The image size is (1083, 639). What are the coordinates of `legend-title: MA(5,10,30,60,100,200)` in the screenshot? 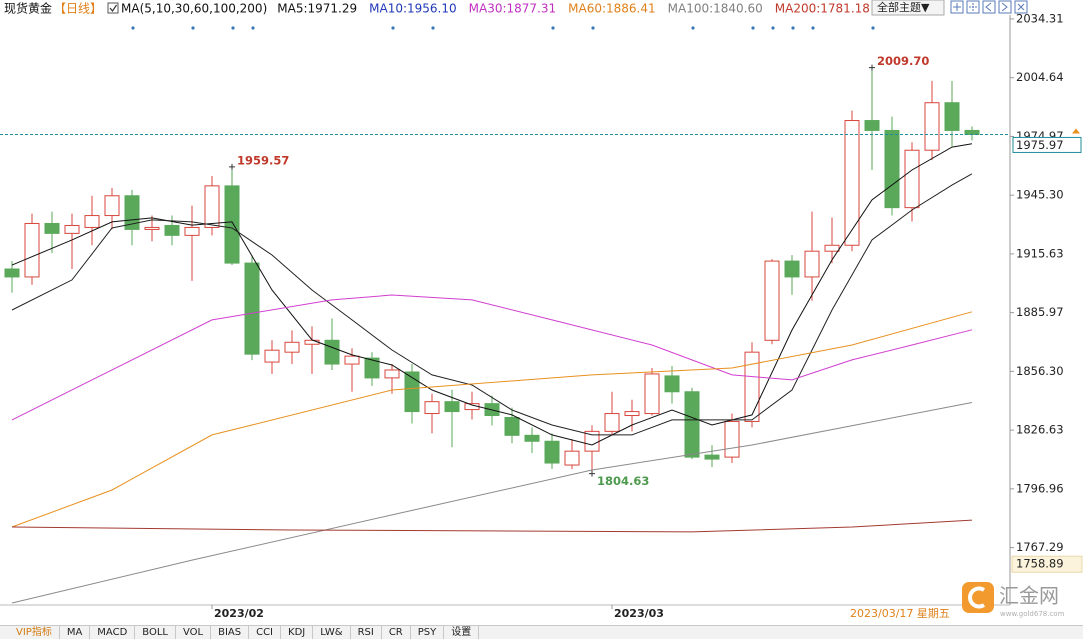 It's located at (194, 9).